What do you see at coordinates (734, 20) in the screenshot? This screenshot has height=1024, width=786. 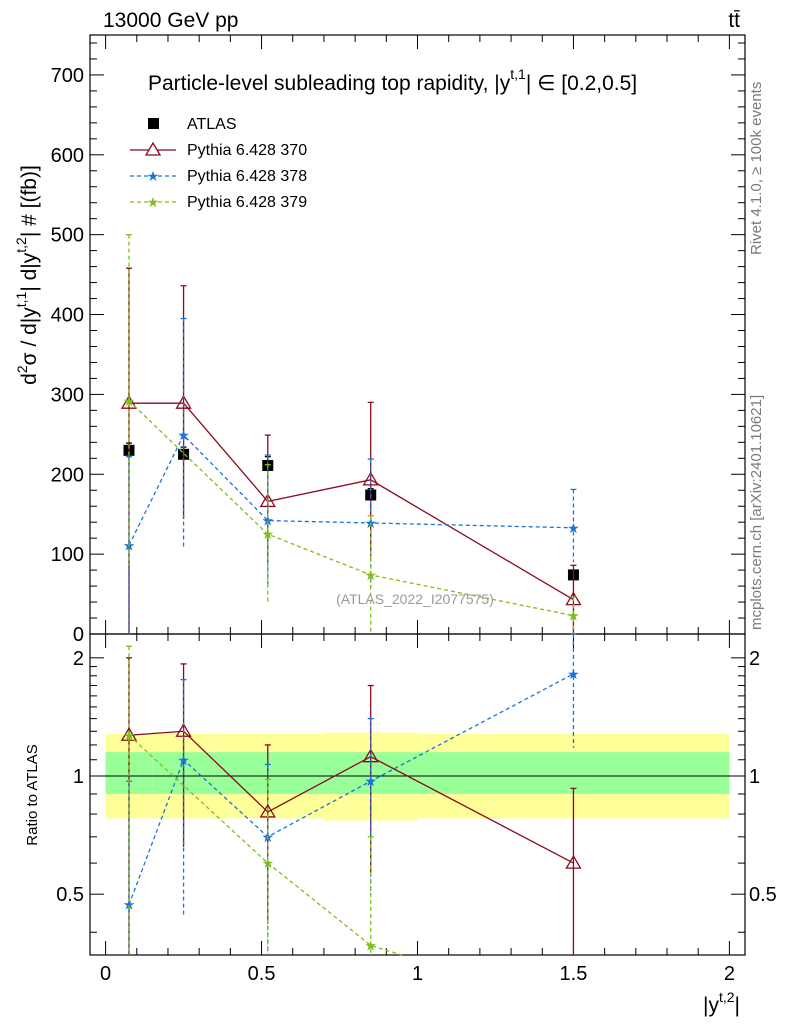 I see `process-label: tt̄` at bounding box center [734, 20].